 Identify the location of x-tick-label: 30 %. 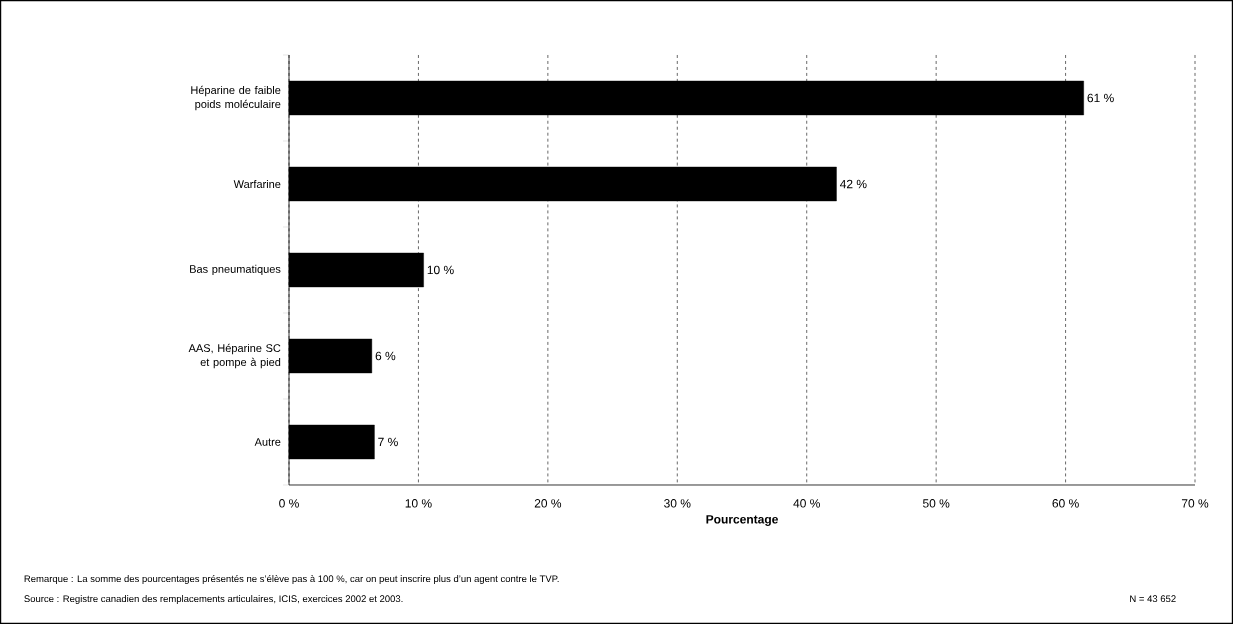
(677, 503).